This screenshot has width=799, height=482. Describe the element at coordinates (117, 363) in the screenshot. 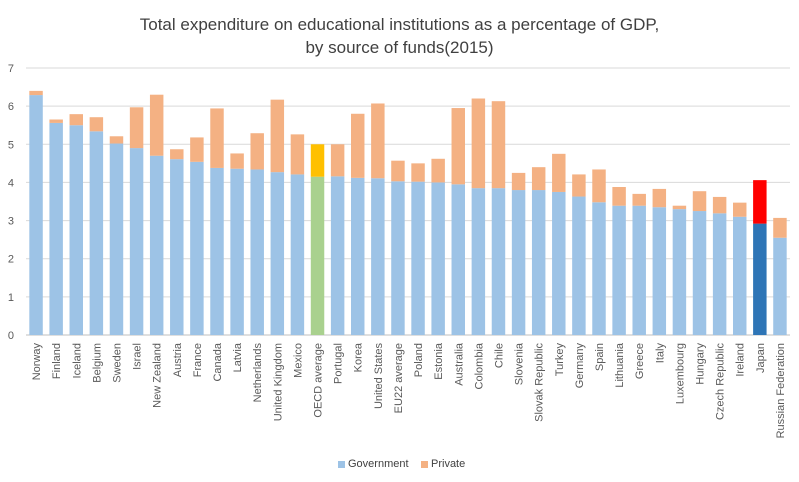

I see `x-tick-label: Sweden` at that location.